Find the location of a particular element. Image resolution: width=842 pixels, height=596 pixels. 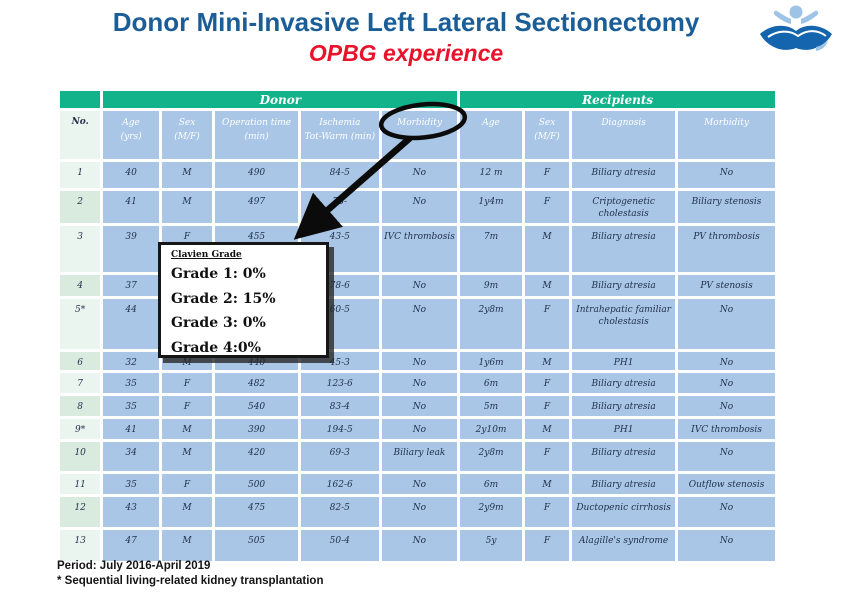

cell-r_age: 2y10m is located at coordinates (491, 429).